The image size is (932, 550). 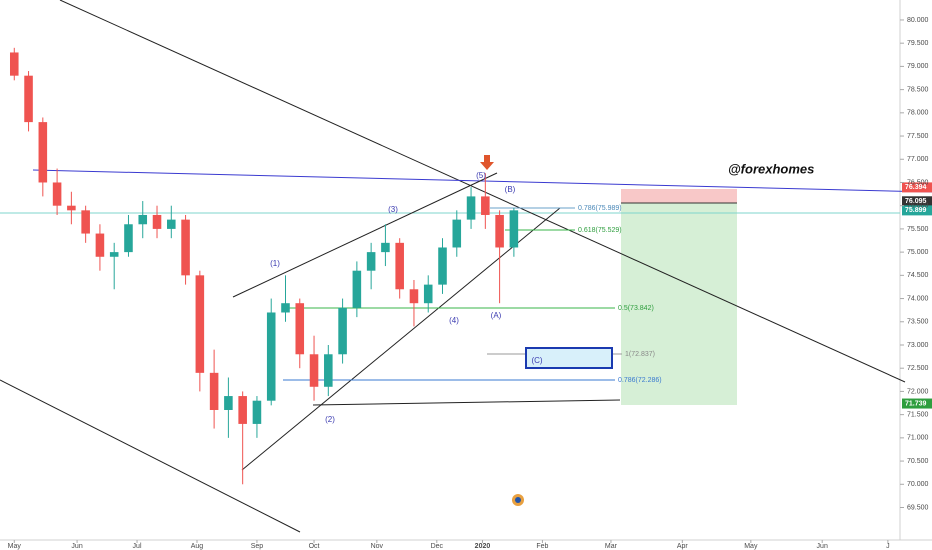 I want to click on price-tag-label: 76.394, so click(x=916, y=187).